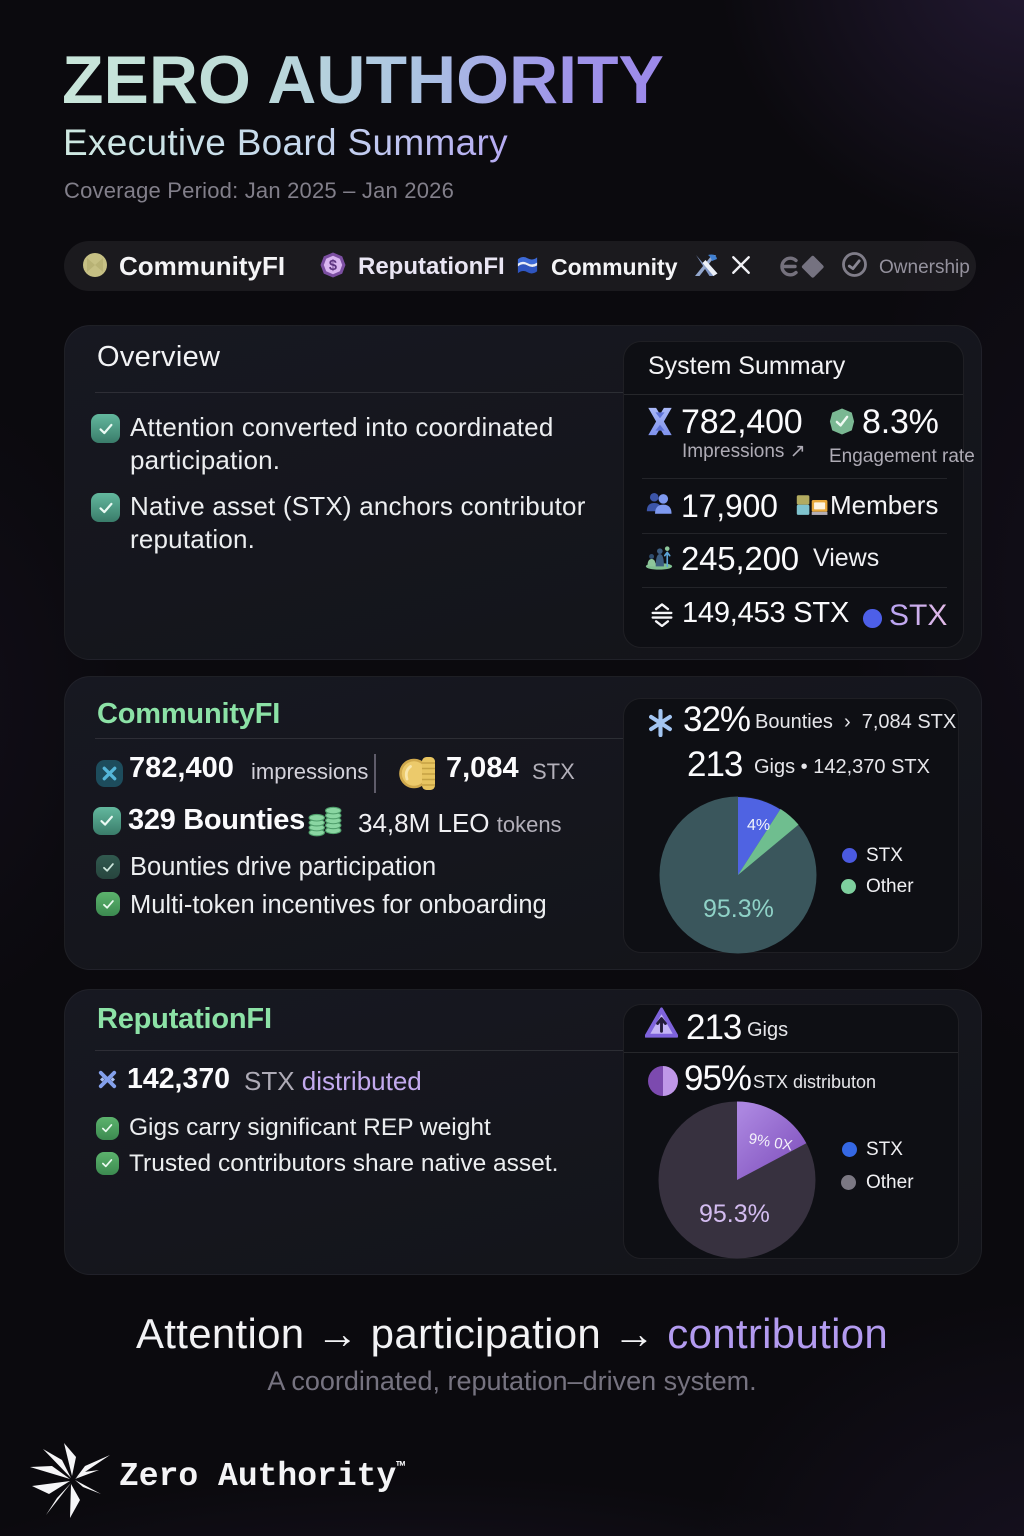 Image resolution: width=1024 pixels, height=1536 pixels. I want to click on svg-text: 4%, so click(758, 825).